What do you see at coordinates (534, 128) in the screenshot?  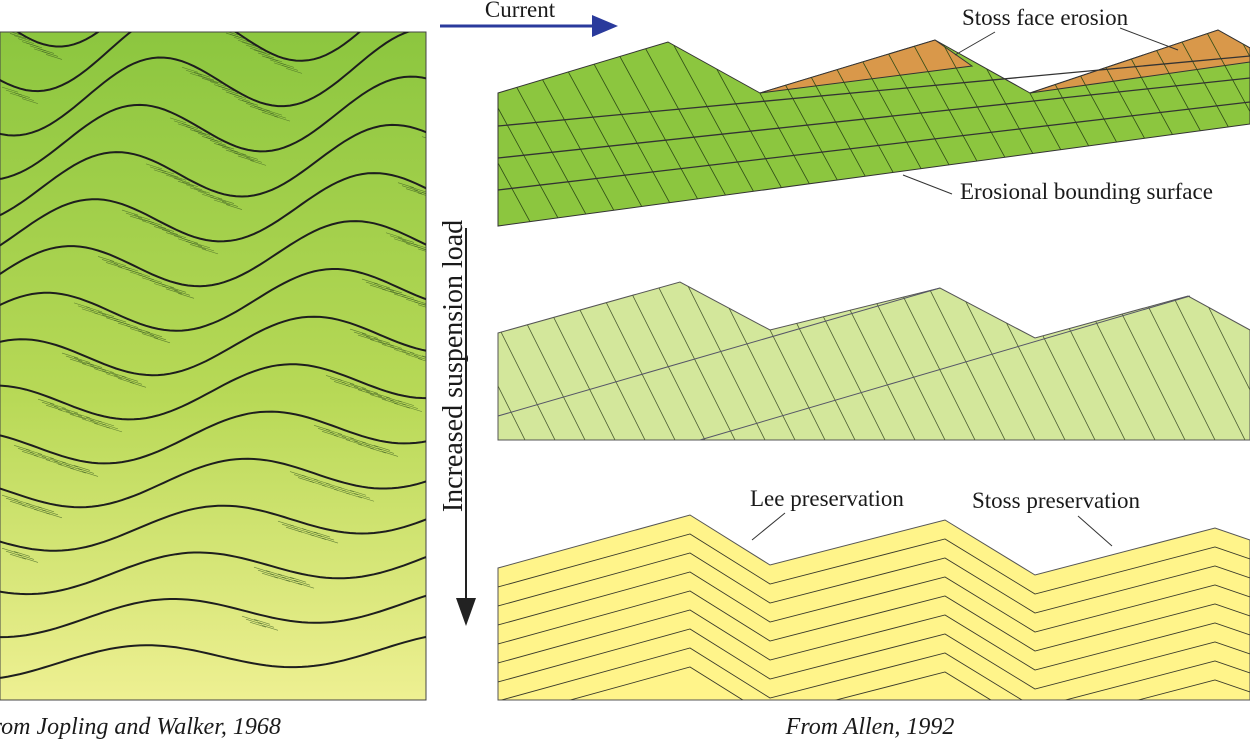 I see `top-foreset-hatch` at bounding box center [534, 128].